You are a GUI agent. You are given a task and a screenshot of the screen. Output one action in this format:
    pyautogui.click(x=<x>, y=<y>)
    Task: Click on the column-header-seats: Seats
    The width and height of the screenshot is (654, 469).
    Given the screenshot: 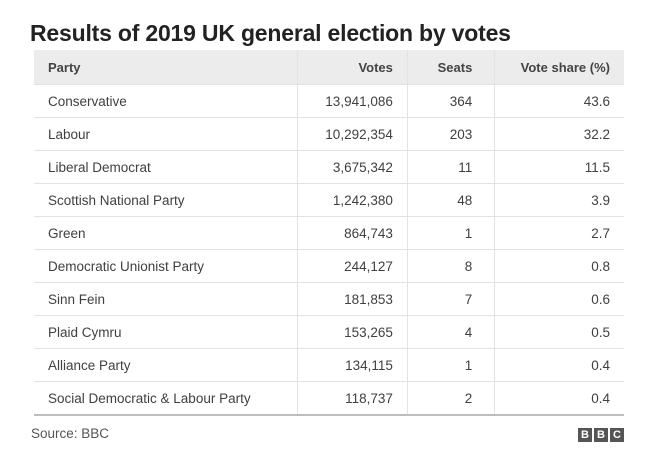 What is the action you would take?
    pyautogui.click(x=451, y=67)
    